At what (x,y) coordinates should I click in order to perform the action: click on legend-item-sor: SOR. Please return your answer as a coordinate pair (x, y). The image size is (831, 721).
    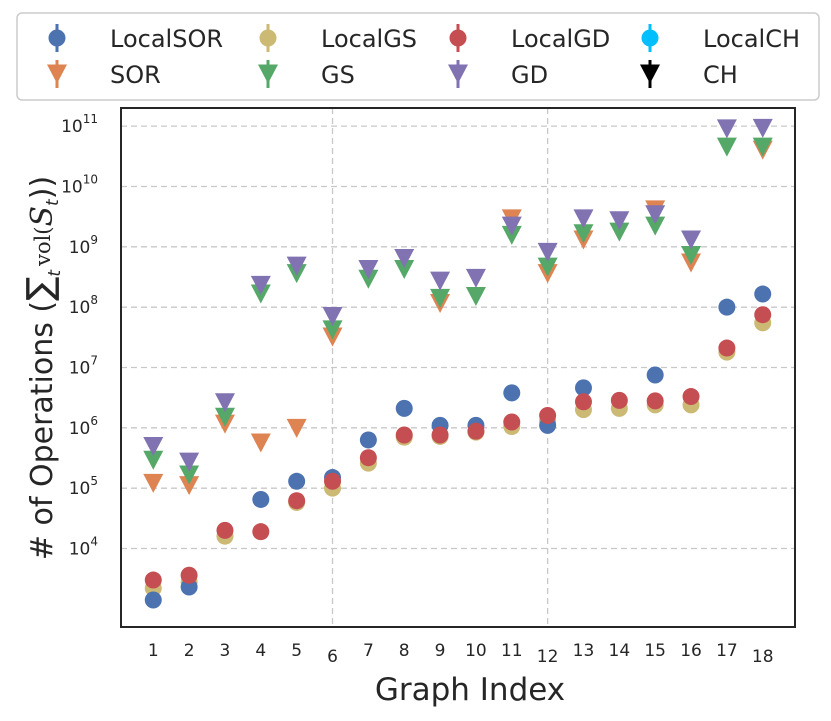
    Looking at the image, I should click on (104, 74).